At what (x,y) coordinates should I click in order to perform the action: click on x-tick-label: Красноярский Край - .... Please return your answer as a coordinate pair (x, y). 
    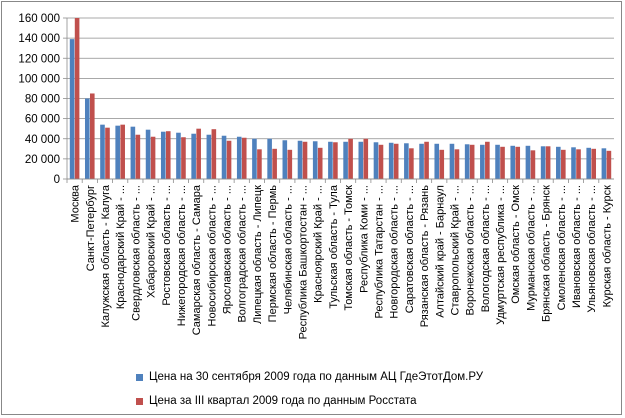
    Looking at the image, I should click on (319, 244).